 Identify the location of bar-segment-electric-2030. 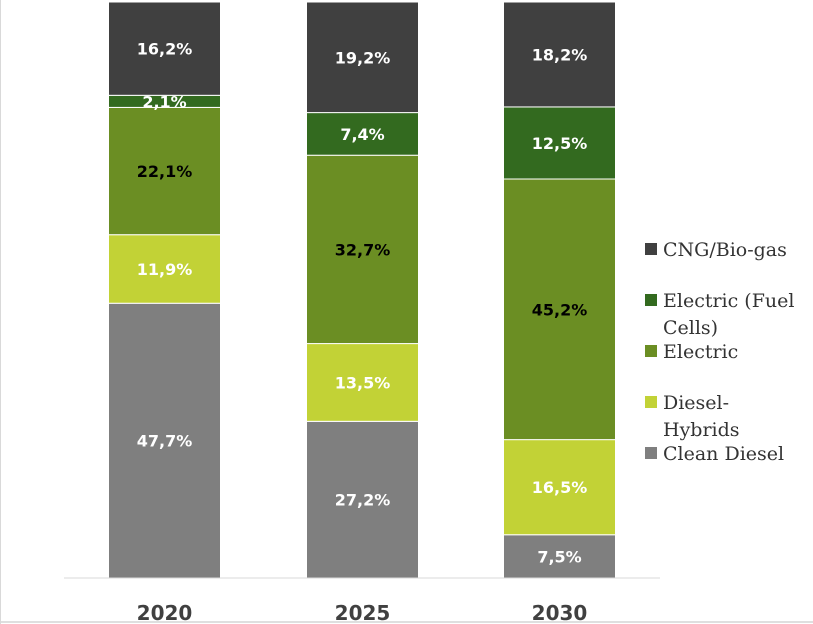
(559, 309).